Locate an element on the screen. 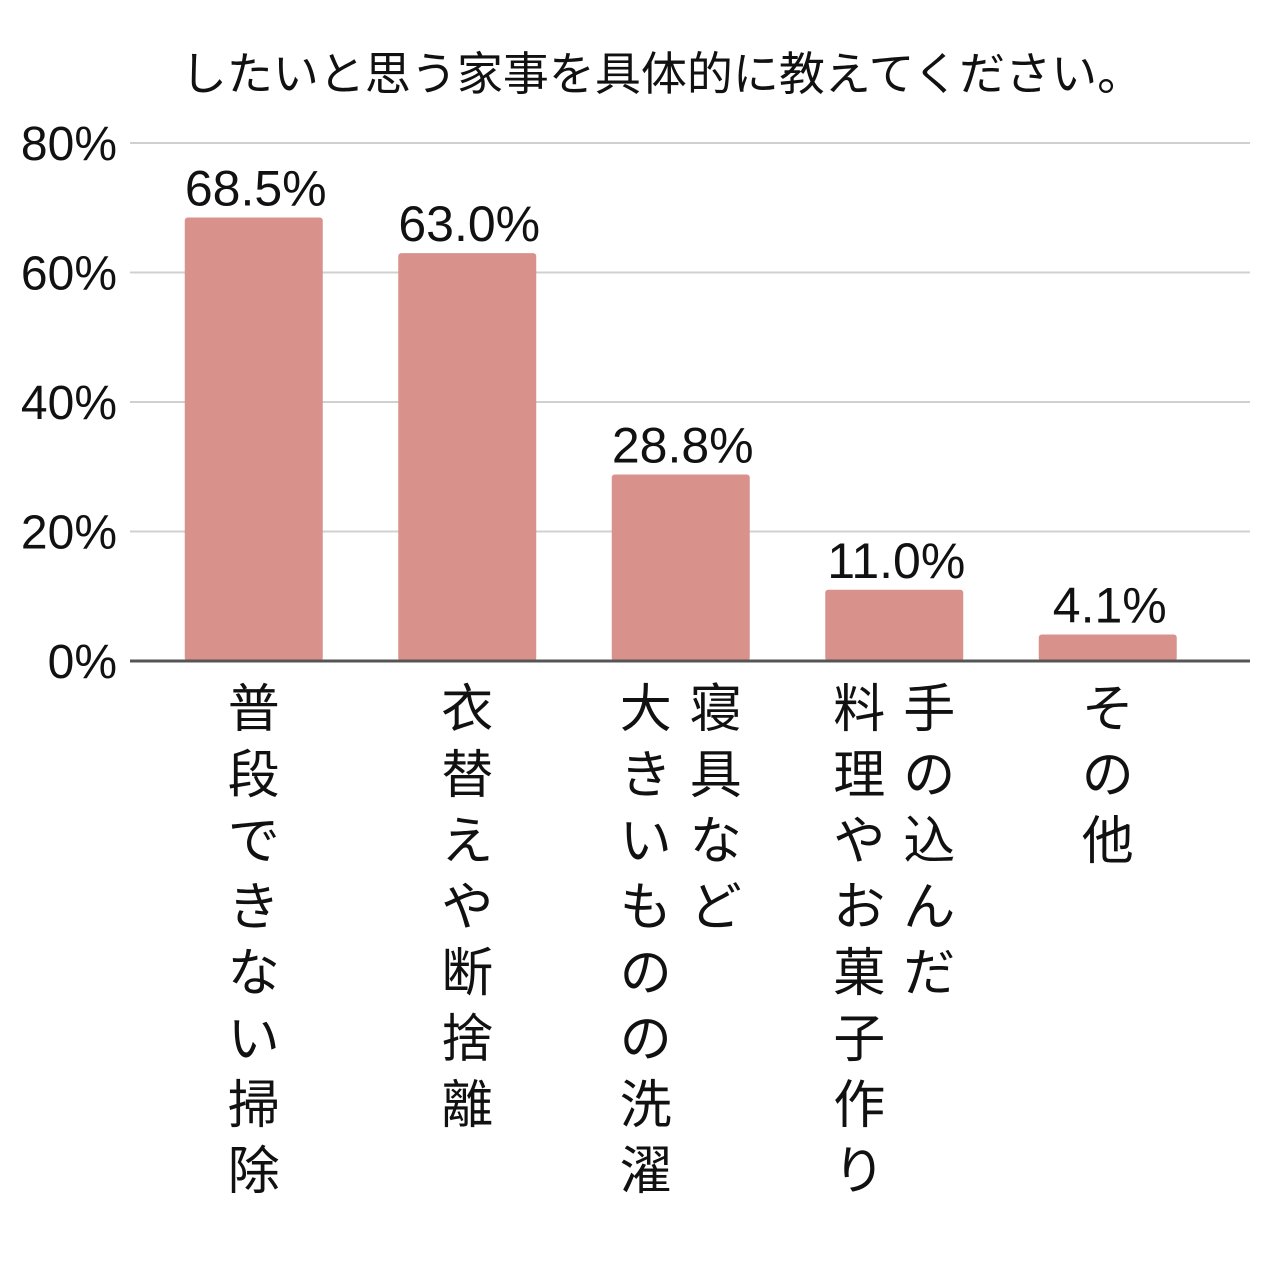 This screenshot has width=1280, height=1280. category-label-char: 他 is located at coordinates (1108, 842).